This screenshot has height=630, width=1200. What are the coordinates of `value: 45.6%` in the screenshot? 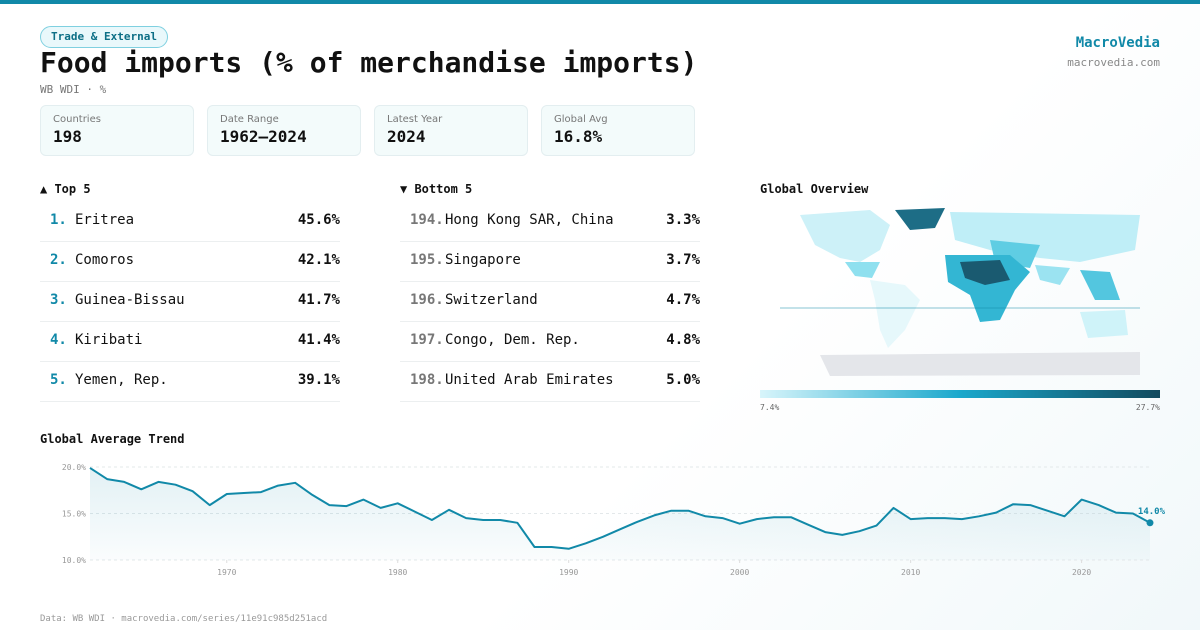 It's located at (318, 220).